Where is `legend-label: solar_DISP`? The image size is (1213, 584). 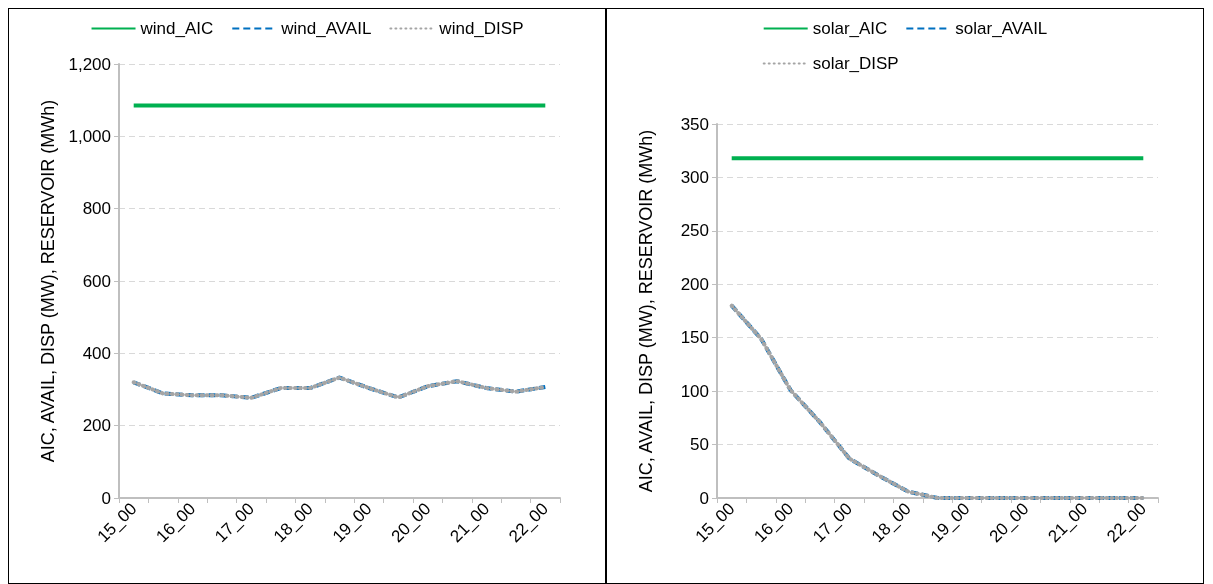
legend-label: solar_DISP is located at coordinates (855, 63).